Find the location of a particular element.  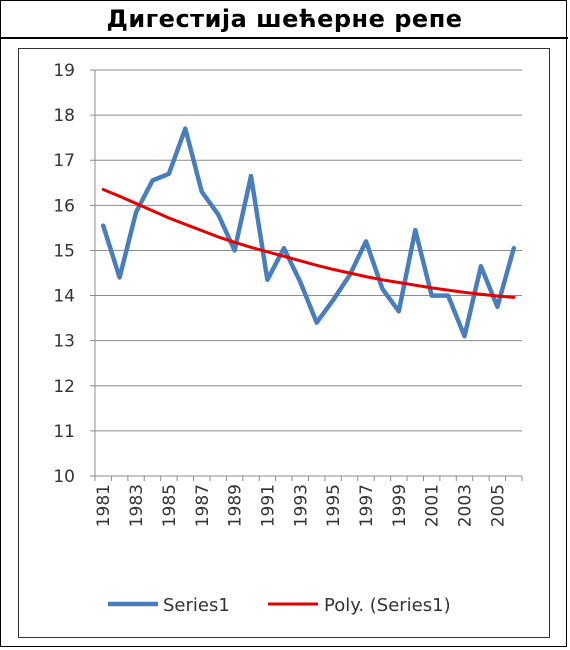

title-bar: Дигестија шећерне репе is located at coordinates (284, 20).